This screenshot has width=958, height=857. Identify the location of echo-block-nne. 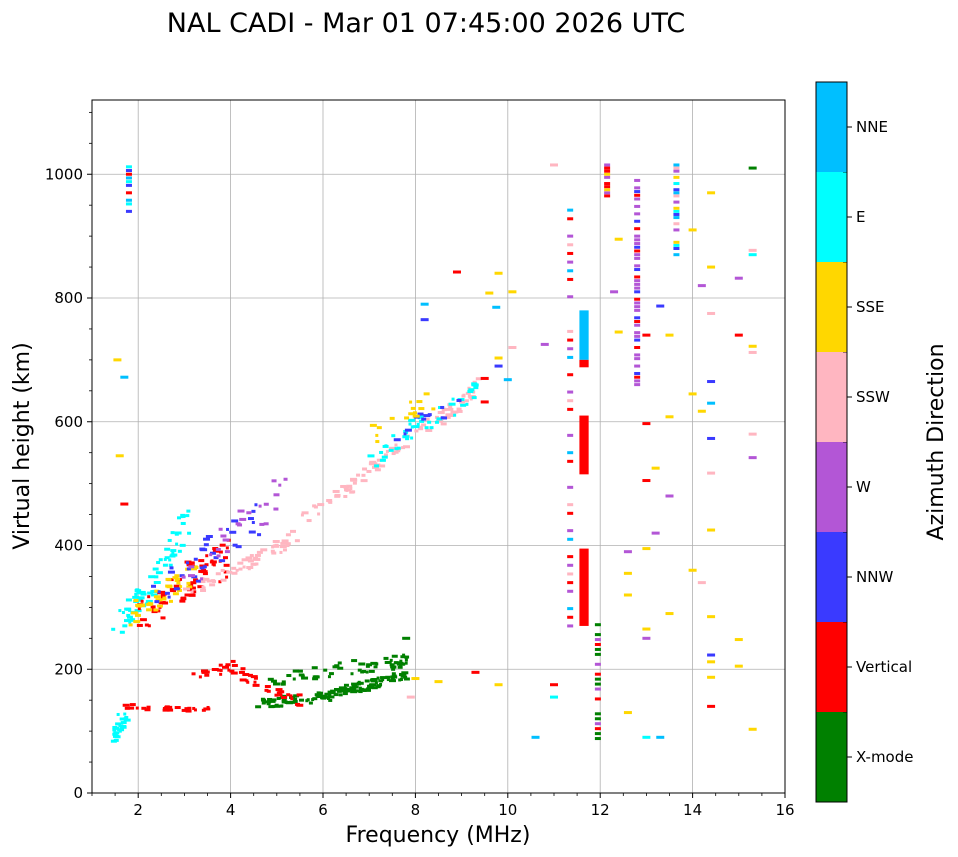
(584, 335).